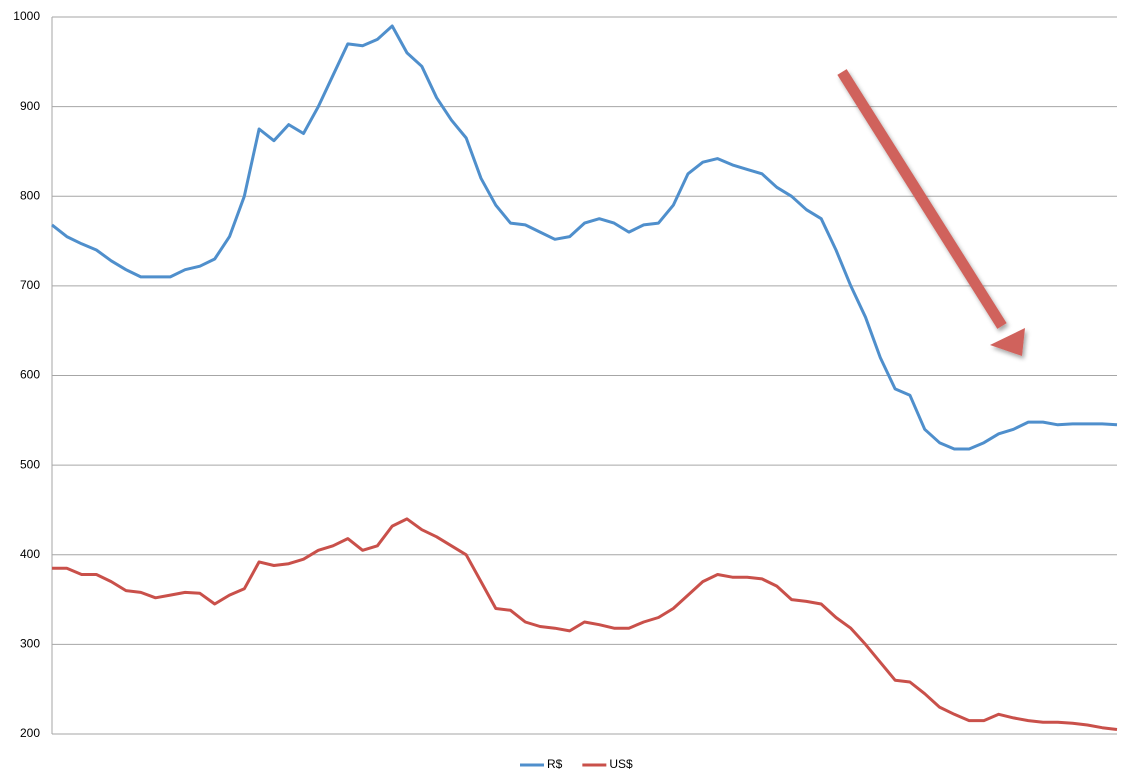  I want to click on y-tick-label: 800, so click(30, 195).